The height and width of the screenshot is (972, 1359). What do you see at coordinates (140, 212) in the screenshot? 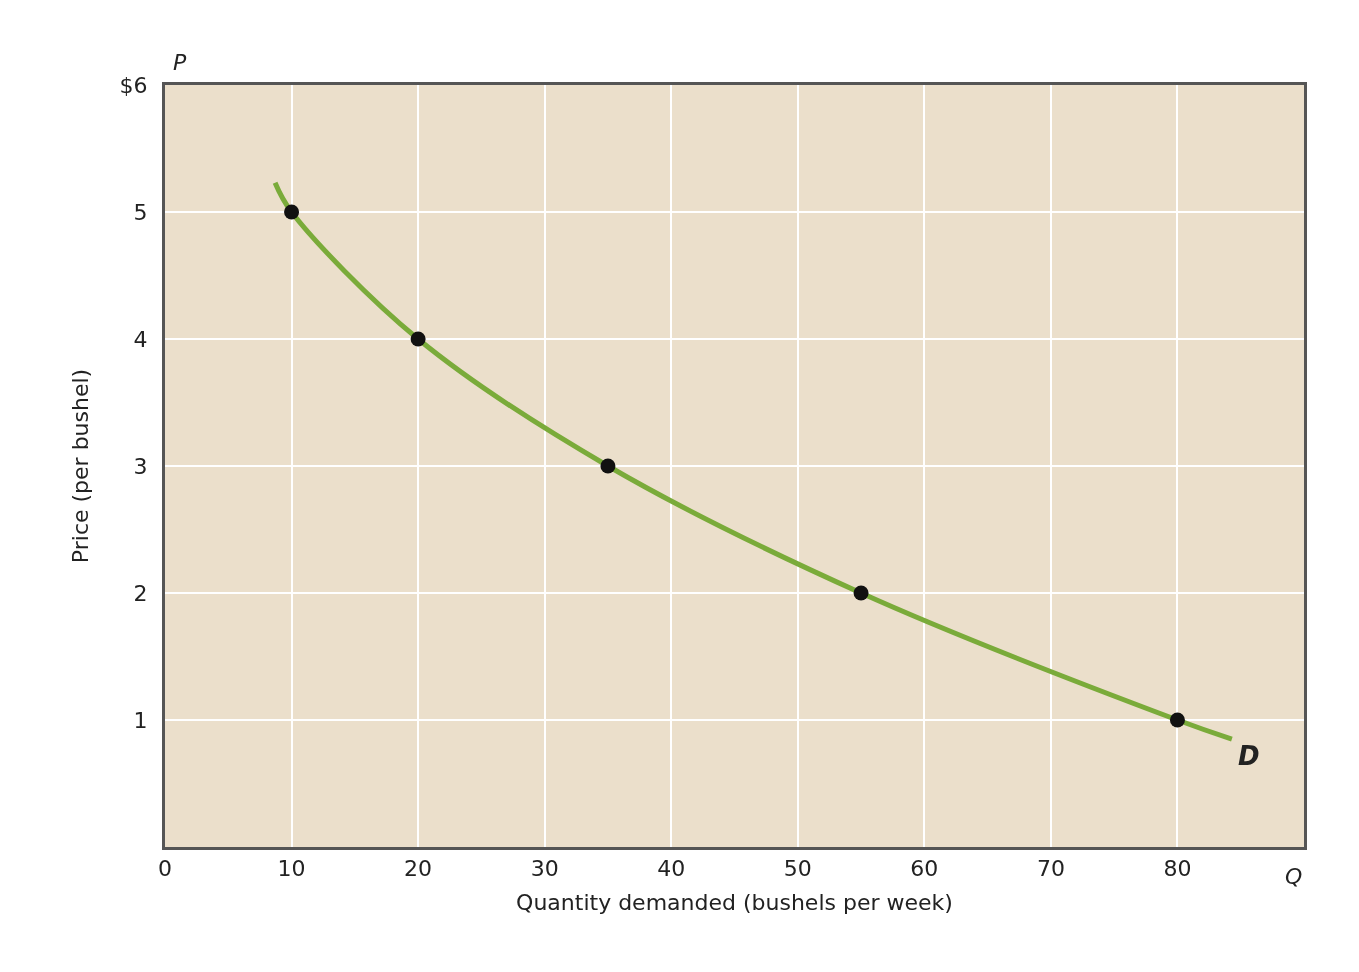
I see `y-tick-label: 5` at bounding box center [140, 212].